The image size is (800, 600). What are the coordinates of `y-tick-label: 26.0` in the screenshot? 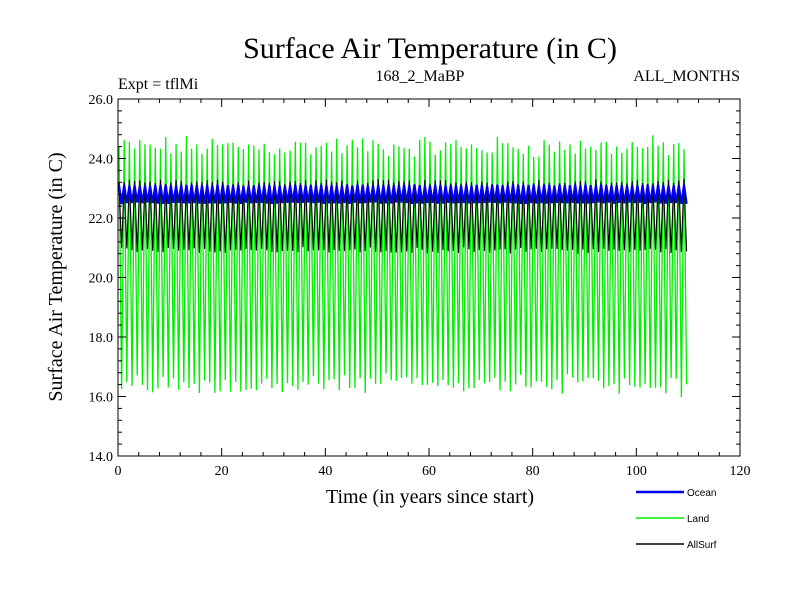 It's located at (101, 100).